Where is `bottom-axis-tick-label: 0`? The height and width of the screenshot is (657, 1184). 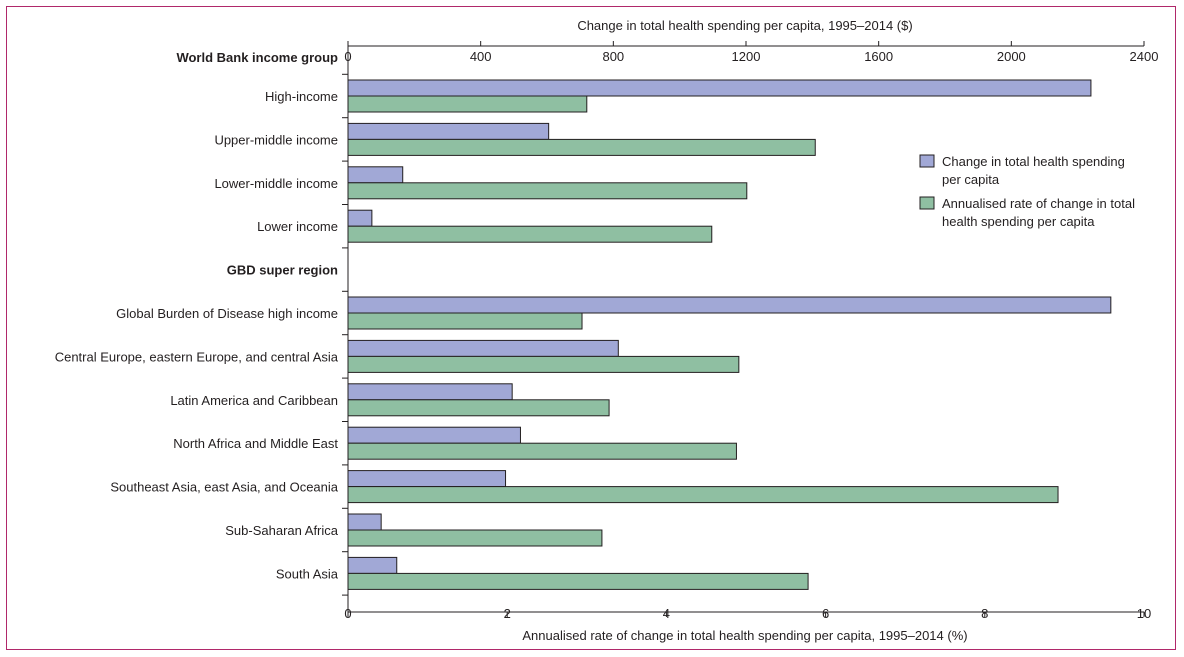 bottom-axis-tick-label: 0 is located at coordinates (347, 613).